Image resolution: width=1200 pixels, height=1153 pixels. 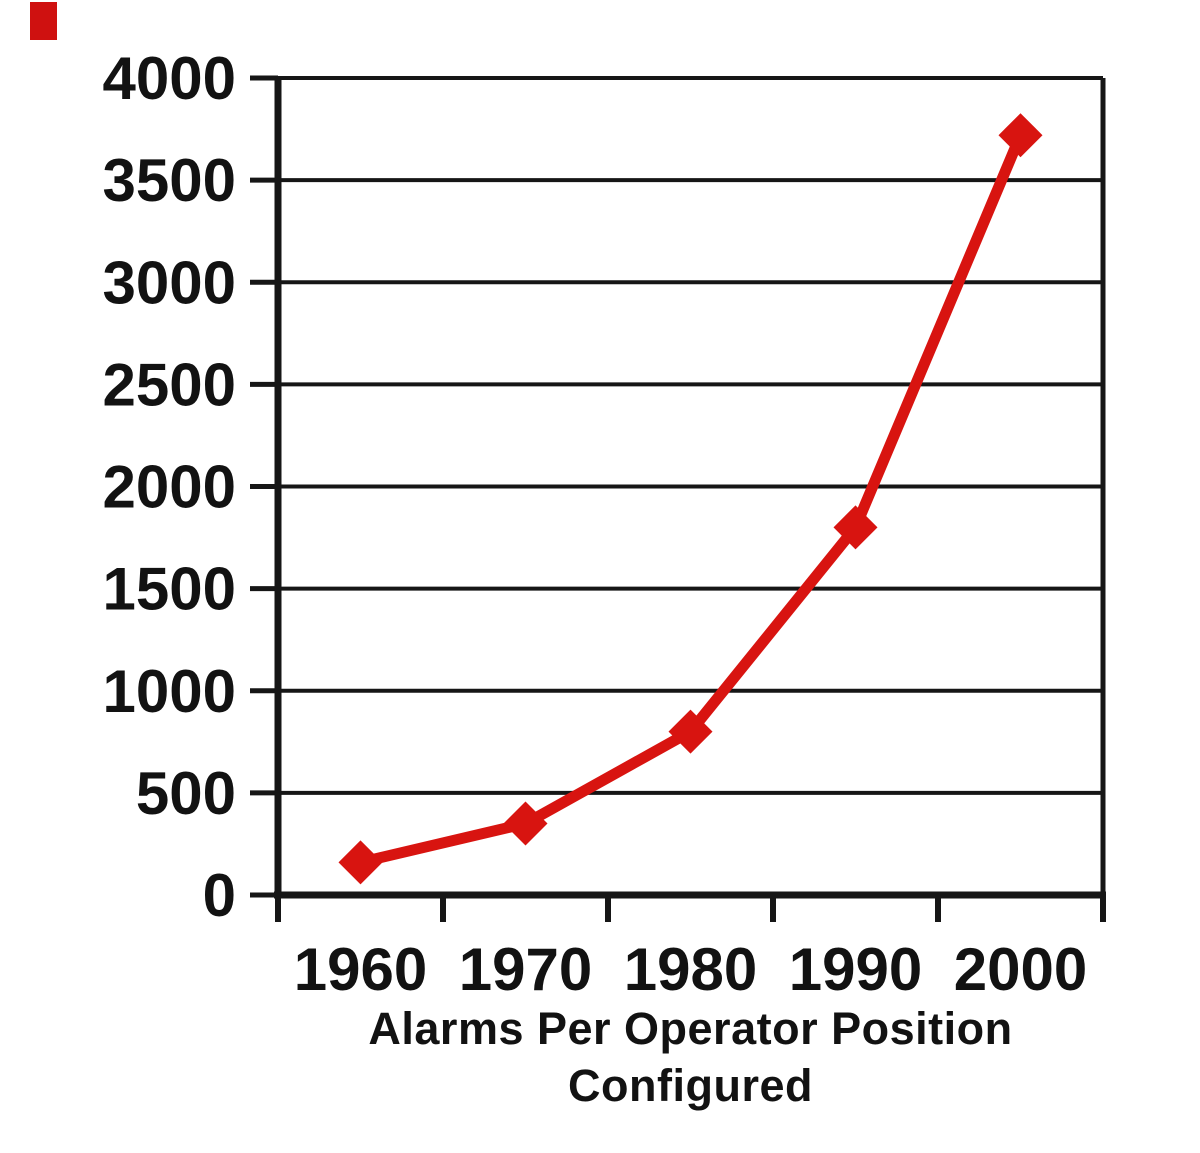 What do you see at coordinates (360, 862) in the screenshot?
I see `data-point-marker-1960` at bounding box center [360, 862].